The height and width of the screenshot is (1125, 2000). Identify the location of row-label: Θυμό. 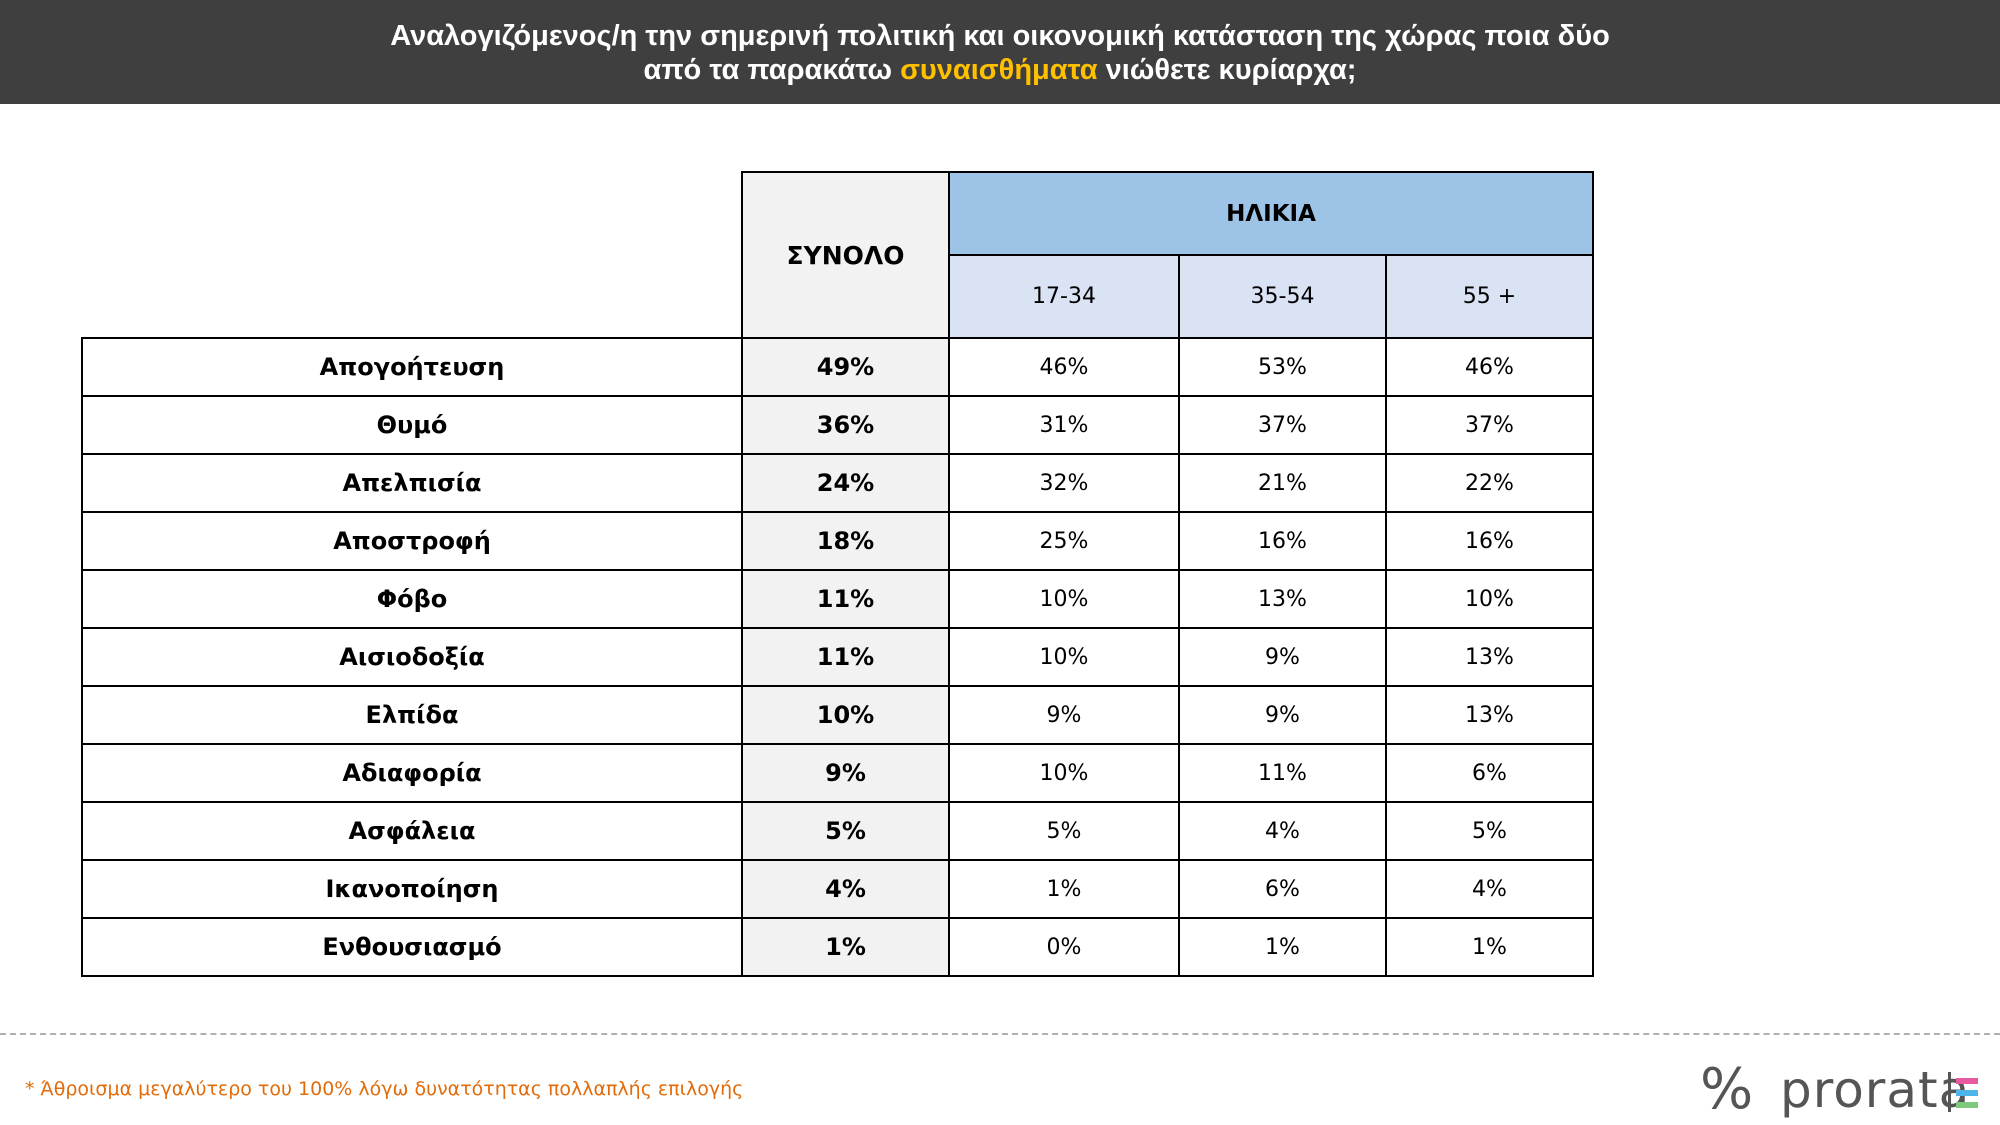
(412, 425).